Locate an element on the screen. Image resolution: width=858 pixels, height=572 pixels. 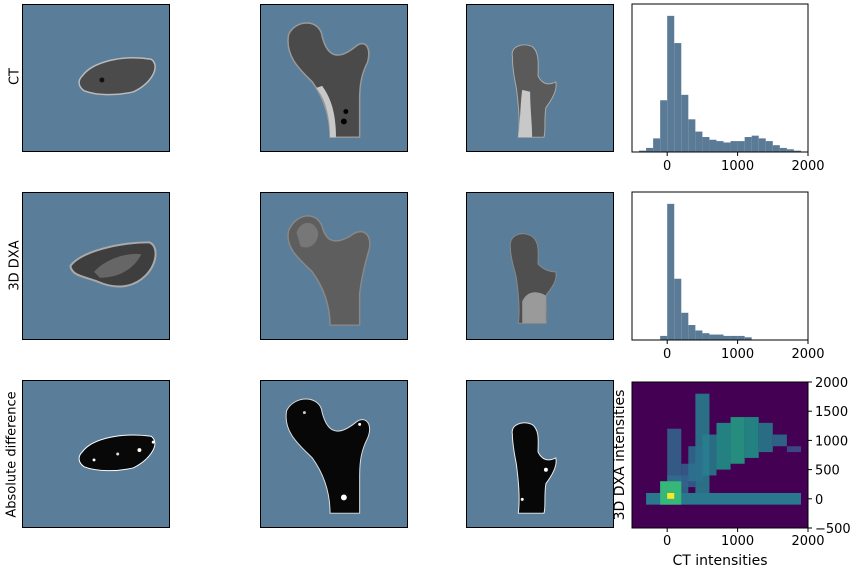
dxa-coronal-slice is located at coordinates (334, 266).